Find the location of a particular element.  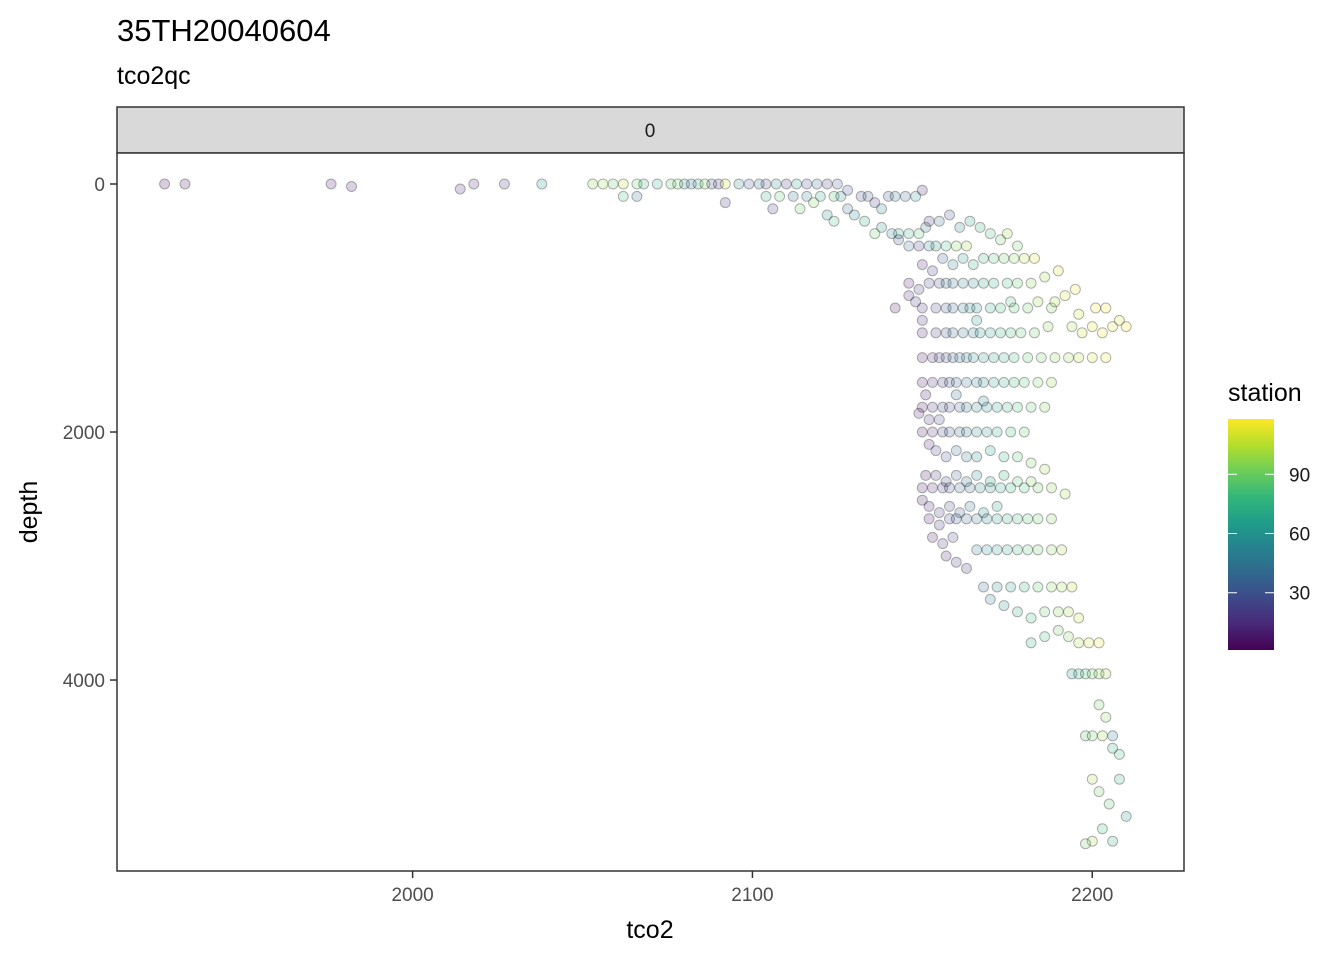

legend-tick-label: 60 is located at coordinates (1299, 535).